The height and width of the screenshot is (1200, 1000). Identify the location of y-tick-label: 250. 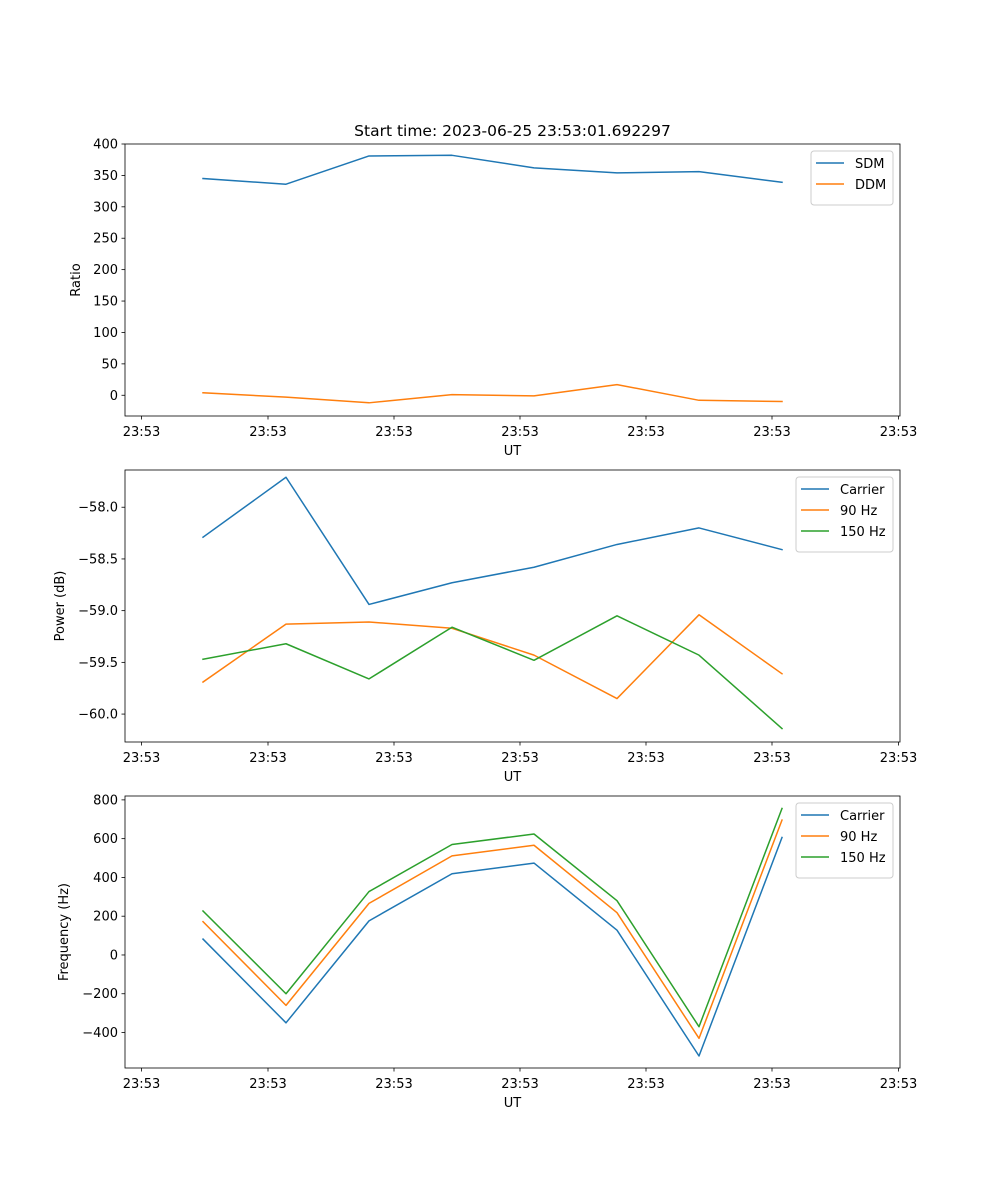
(105, 239).